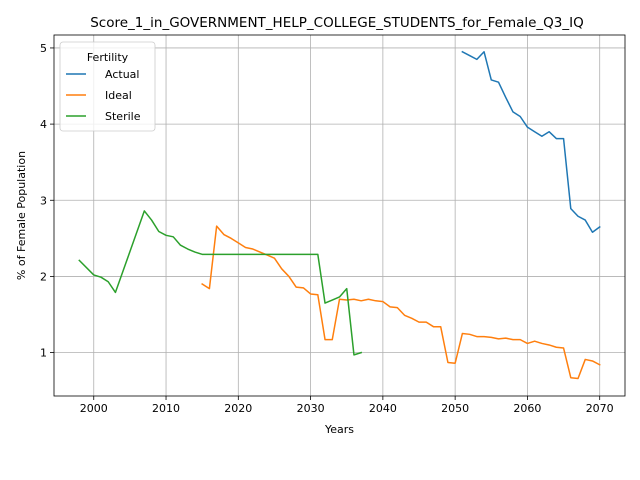  Describe the element at coordinates (238, 408) in the screenshot. I see `x-tick-label: 2020` at that location.